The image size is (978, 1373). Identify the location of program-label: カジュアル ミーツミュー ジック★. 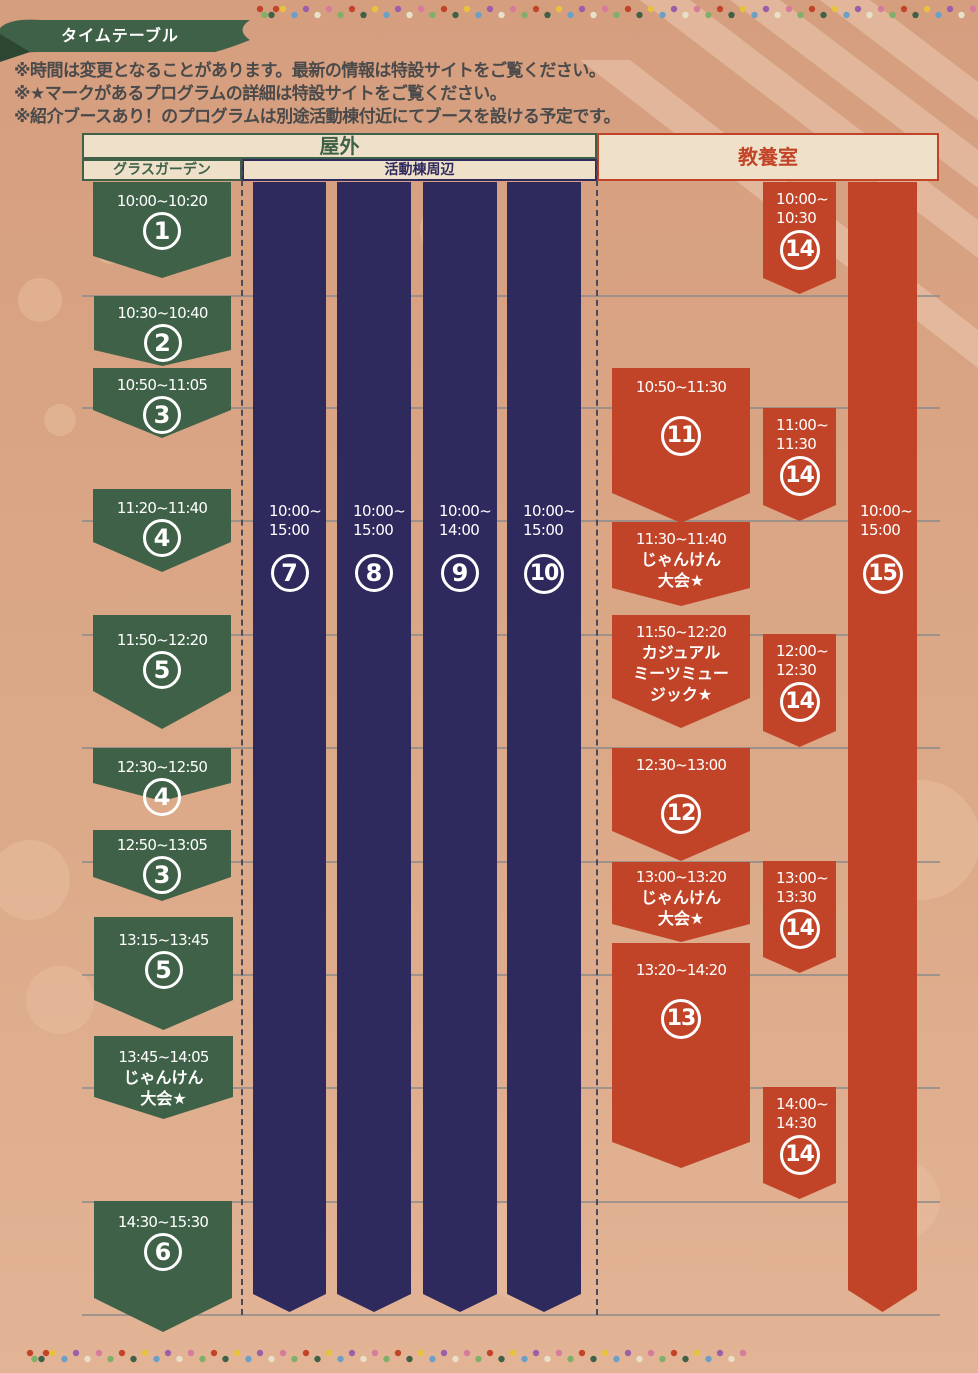
(681, 673).